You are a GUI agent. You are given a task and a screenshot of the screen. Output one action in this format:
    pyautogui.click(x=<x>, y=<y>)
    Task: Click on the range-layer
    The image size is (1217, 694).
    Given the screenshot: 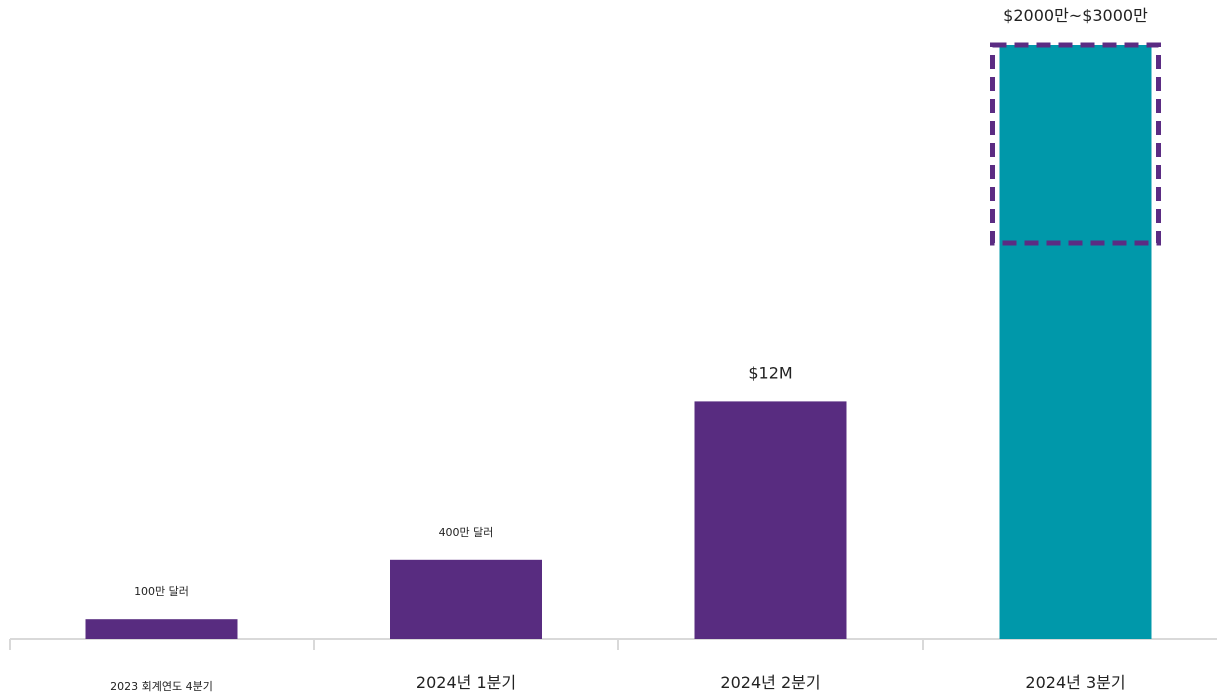 What is the action you would take?
    pyautogui.click(x=1075, y=144)
    